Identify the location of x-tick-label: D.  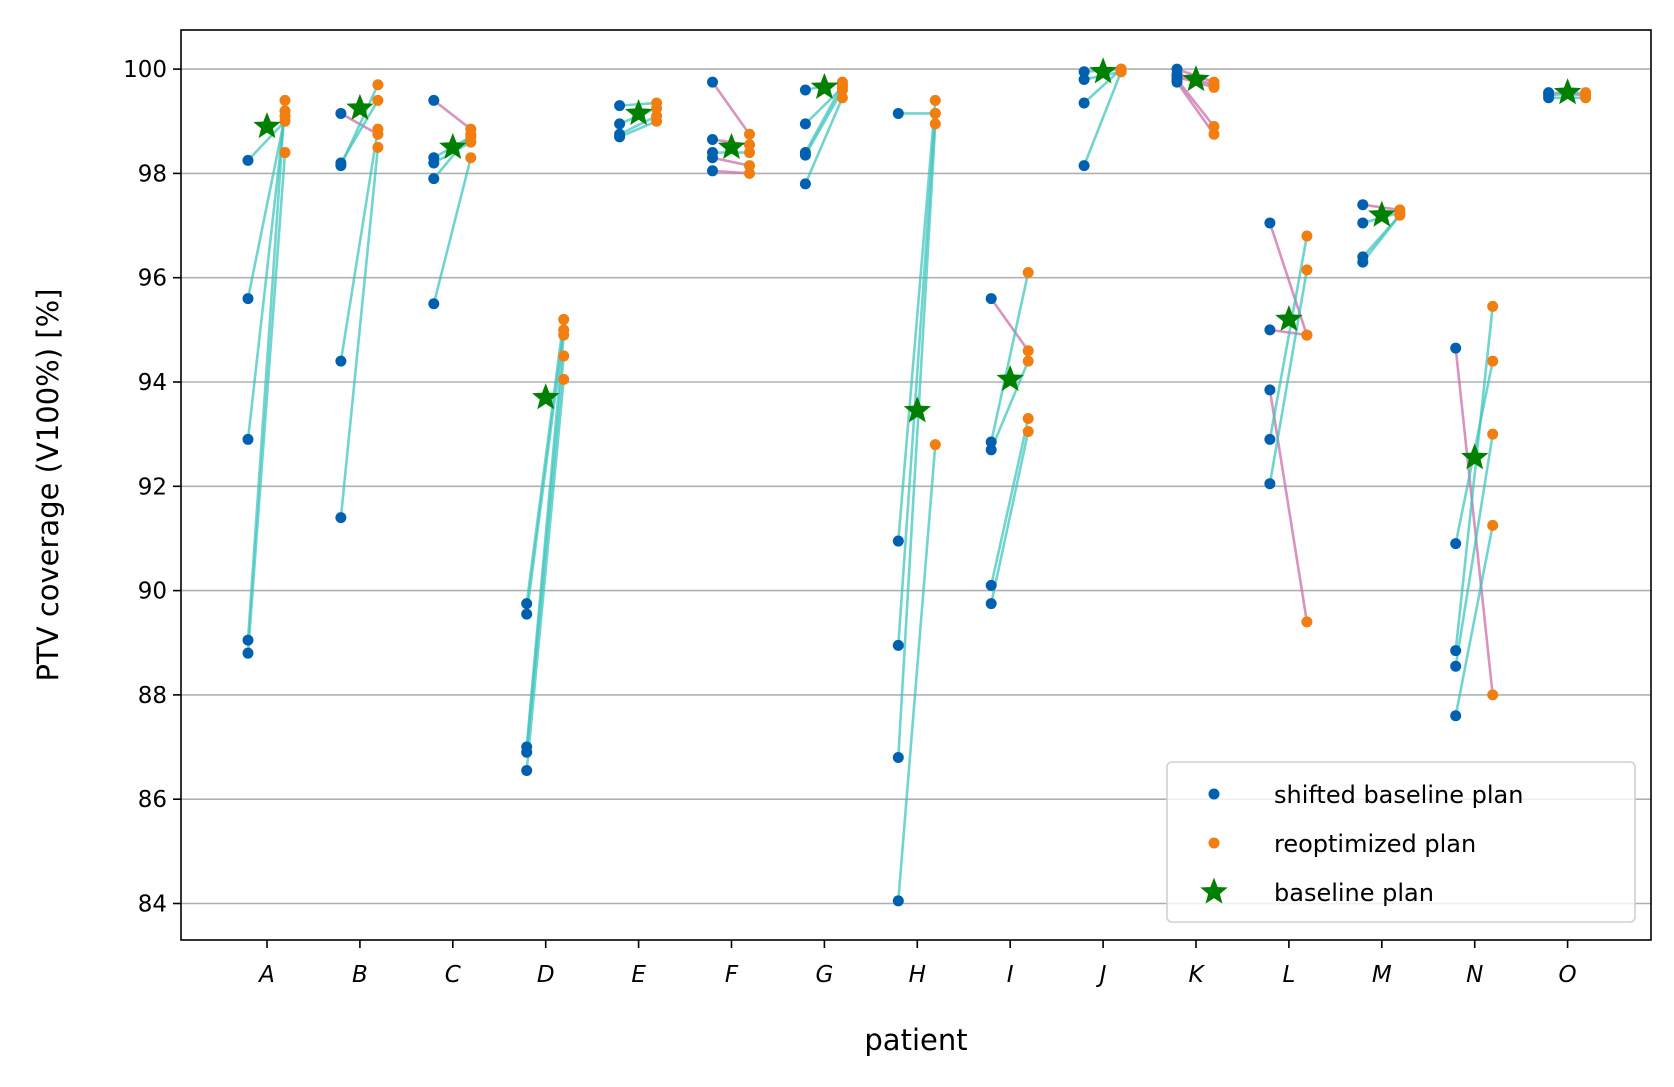
(546, 975).